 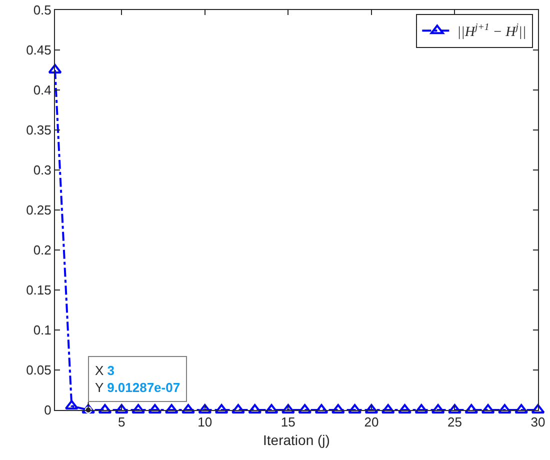 What do you see at coordinates (454, 422) in the screenshot?
I see `x-tick-label: 25` at bounding box center [454, 422].